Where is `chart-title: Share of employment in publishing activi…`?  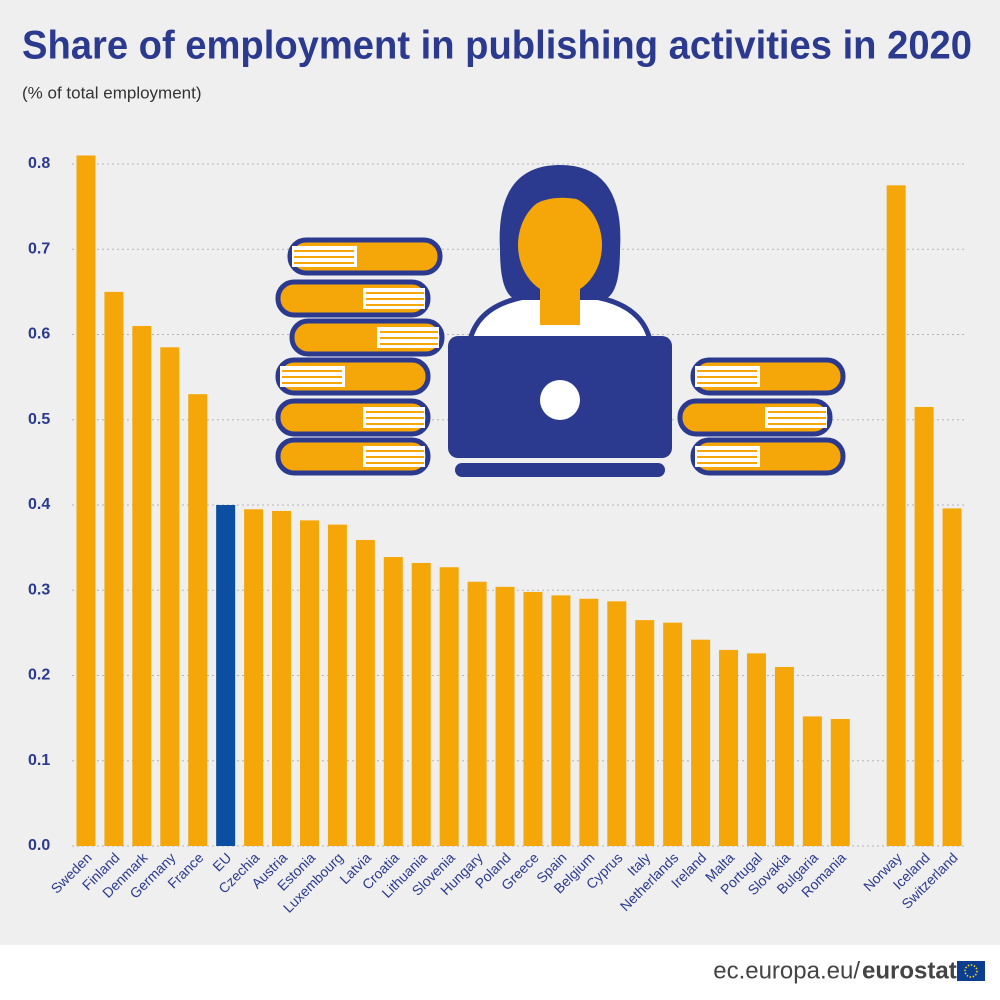 chart-title: Share of employment in publishing activi… is located at coordinates (497, 46).